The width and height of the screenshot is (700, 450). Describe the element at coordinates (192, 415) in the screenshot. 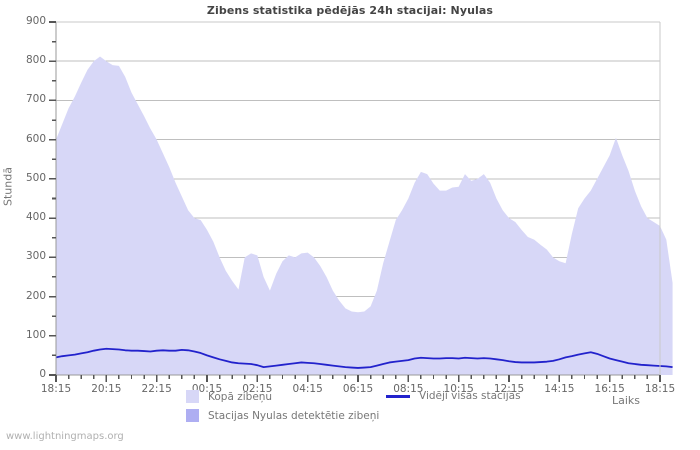

I see `legend-swatch-area-station` at that location.